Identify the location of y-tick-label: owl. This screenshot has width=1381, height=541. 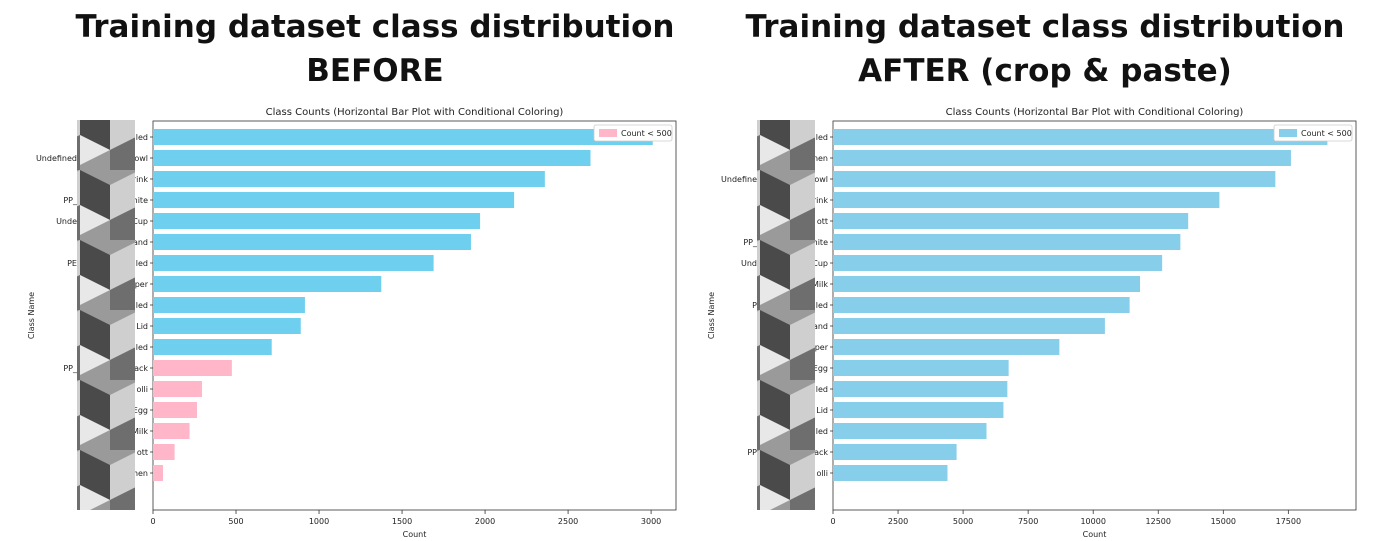
(141, 158).